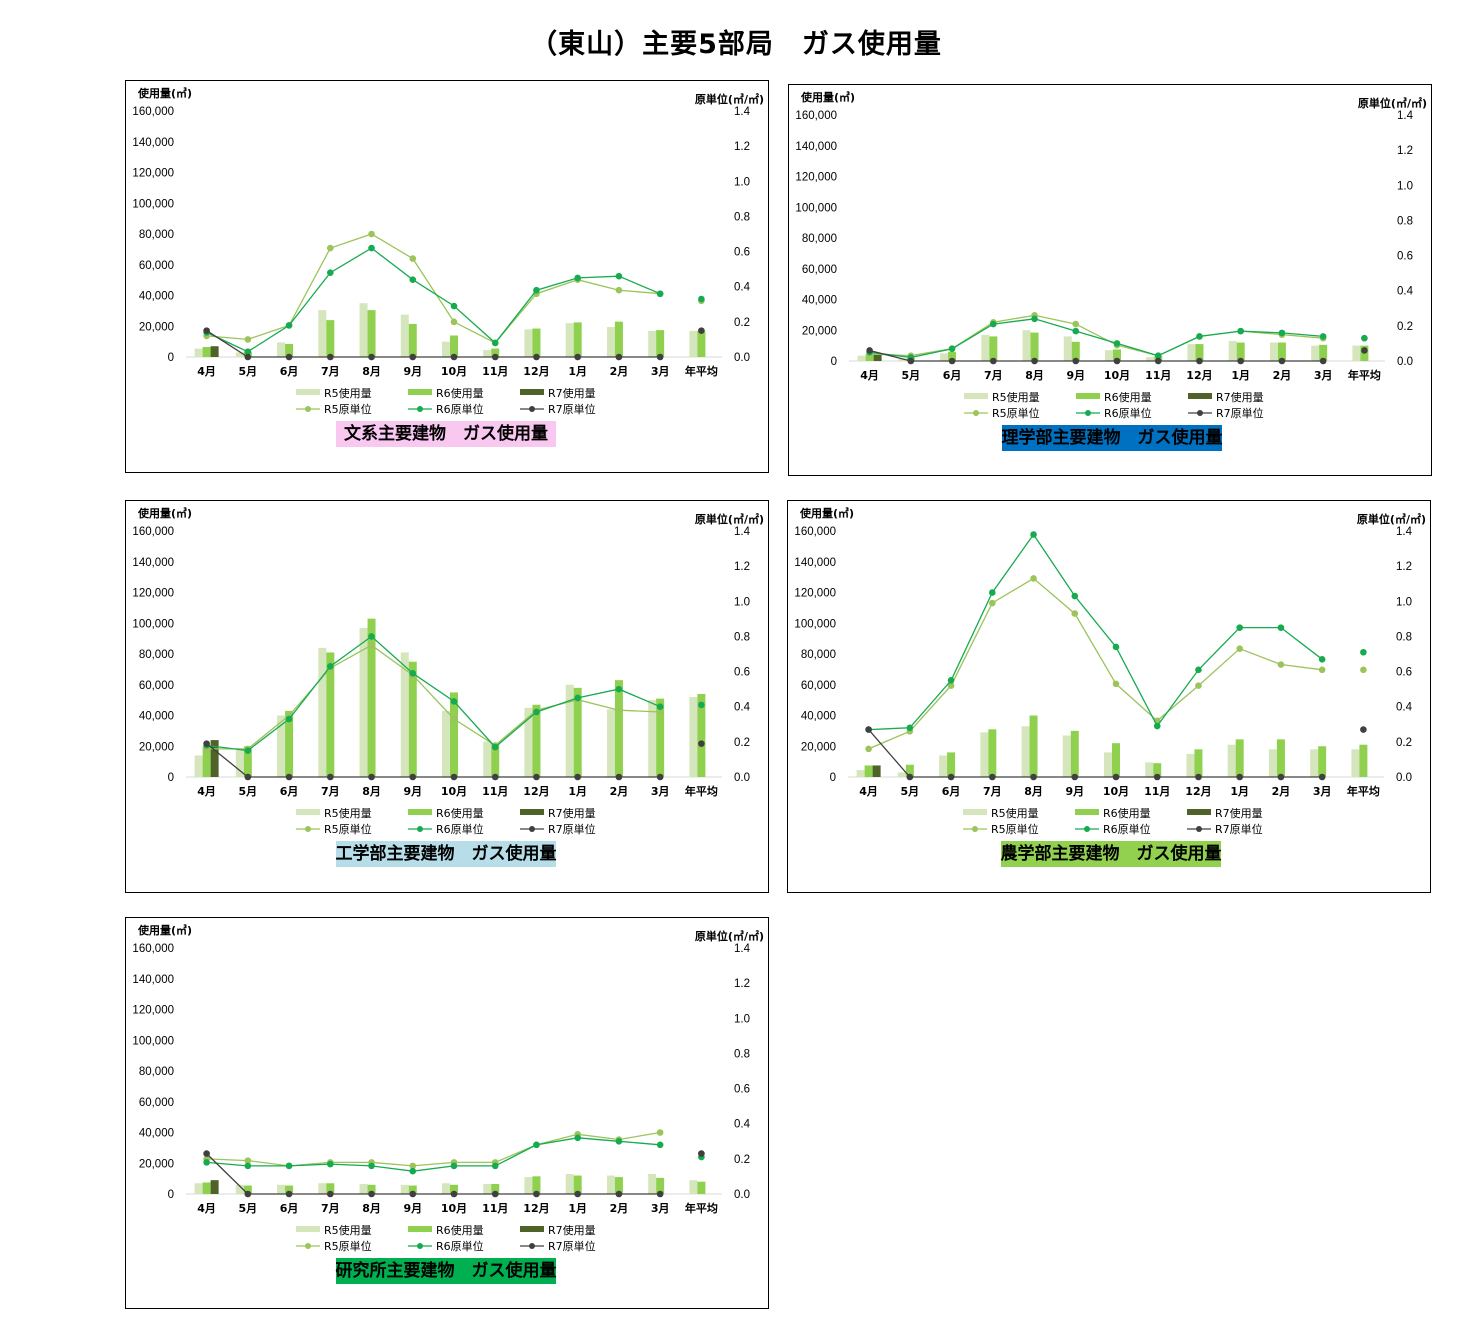 The height and width of the screenshot is (1336, 1472). I want to click on right-tick-label: 0.2, so click(1404, 743).